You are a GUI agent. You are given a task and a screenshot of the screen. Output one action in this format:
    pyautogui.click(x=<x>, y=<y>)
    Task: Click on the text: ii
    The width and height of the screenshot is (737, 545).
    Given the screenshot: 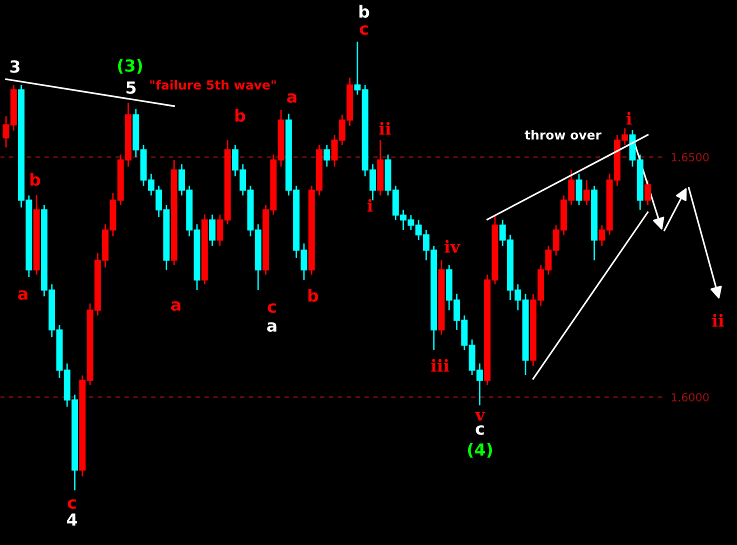 What is the action you would take?
    pyautogui.click(x=718, y=320)
    